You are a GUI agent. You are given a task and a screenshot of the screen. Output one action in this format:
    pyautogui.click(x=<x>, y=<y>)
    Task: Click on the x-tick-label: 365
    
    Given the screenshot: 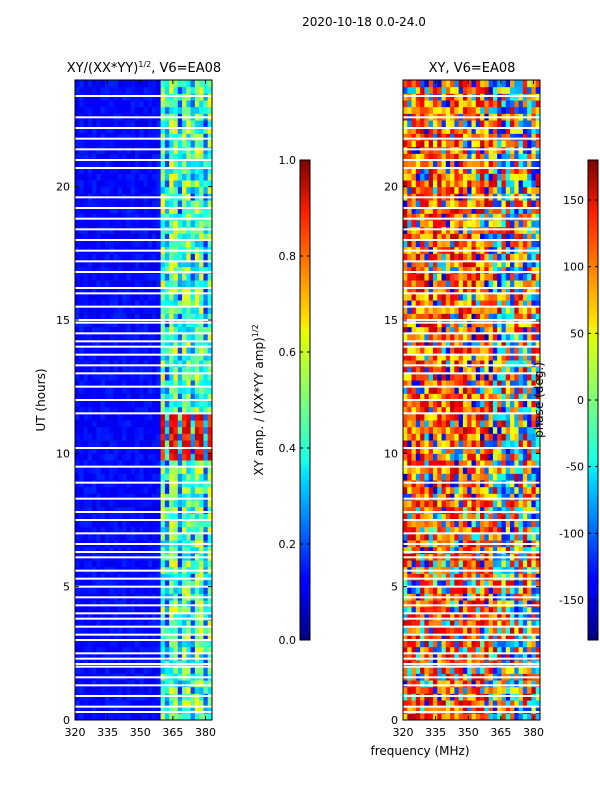 What is the action you would take?
    pyautogui.click(x=172, y=732)
    